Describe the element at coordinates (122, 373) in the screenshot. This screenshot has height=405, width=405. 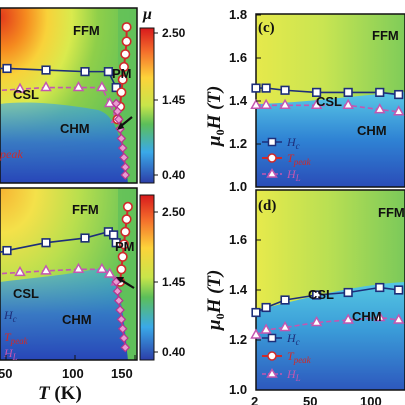
I see `x-tick-150: 150` at that location.